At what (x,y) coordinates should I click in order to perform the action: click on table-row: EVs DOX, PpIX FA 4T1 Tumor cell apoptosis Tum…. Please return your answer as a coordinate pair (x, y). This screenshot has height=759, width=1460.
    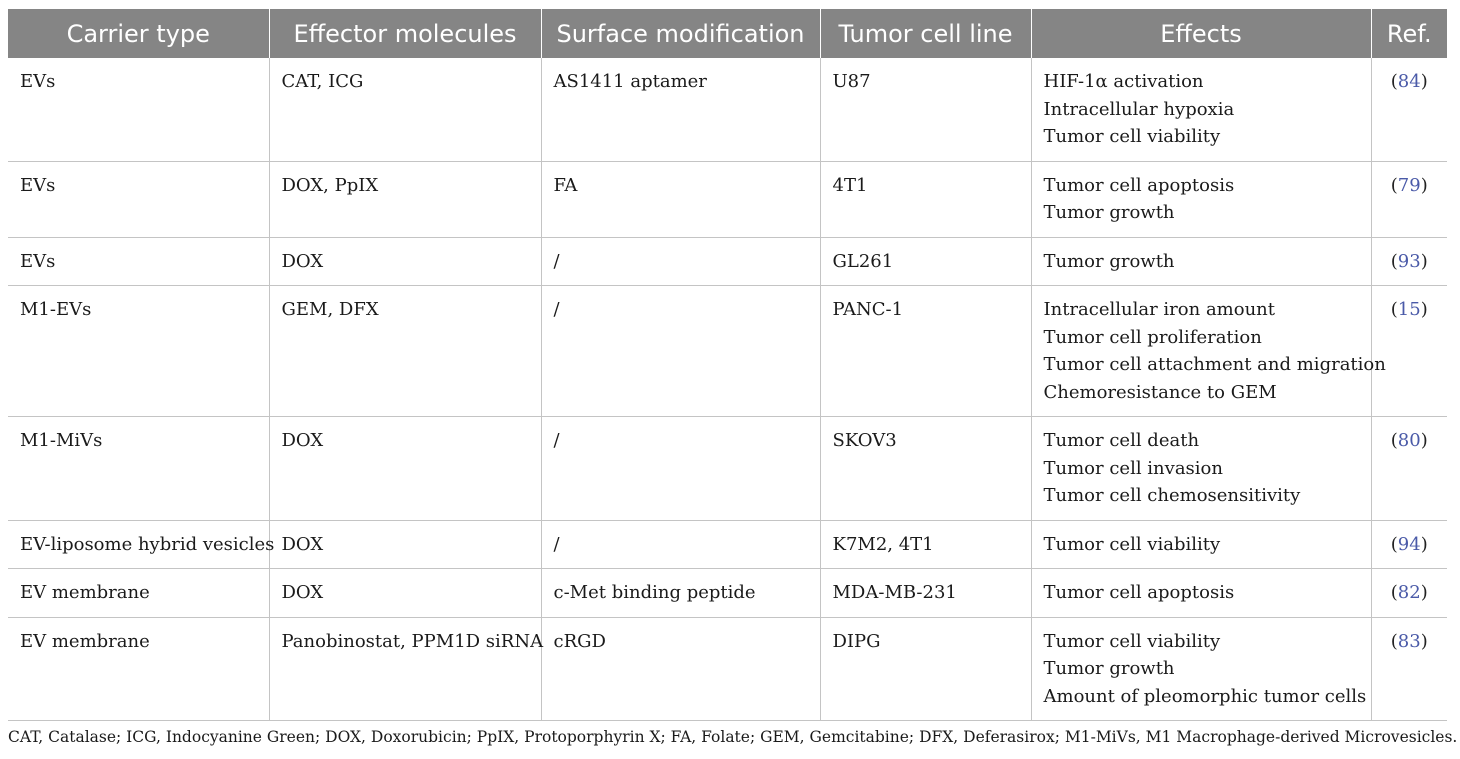
    Looking at the image, I should click on (727, 199).